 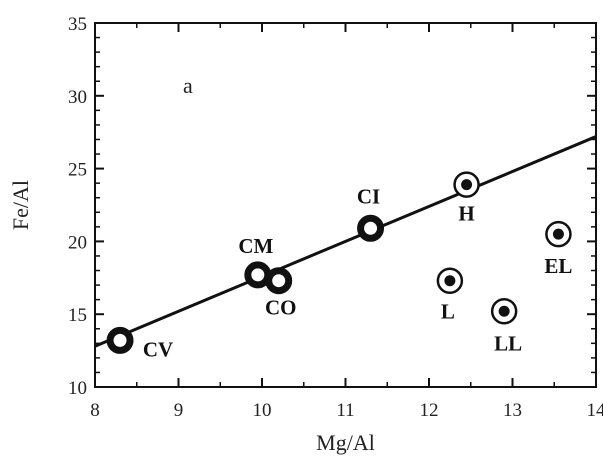 I want to click on x-tick-label: 14, so click(x=595, y=410).